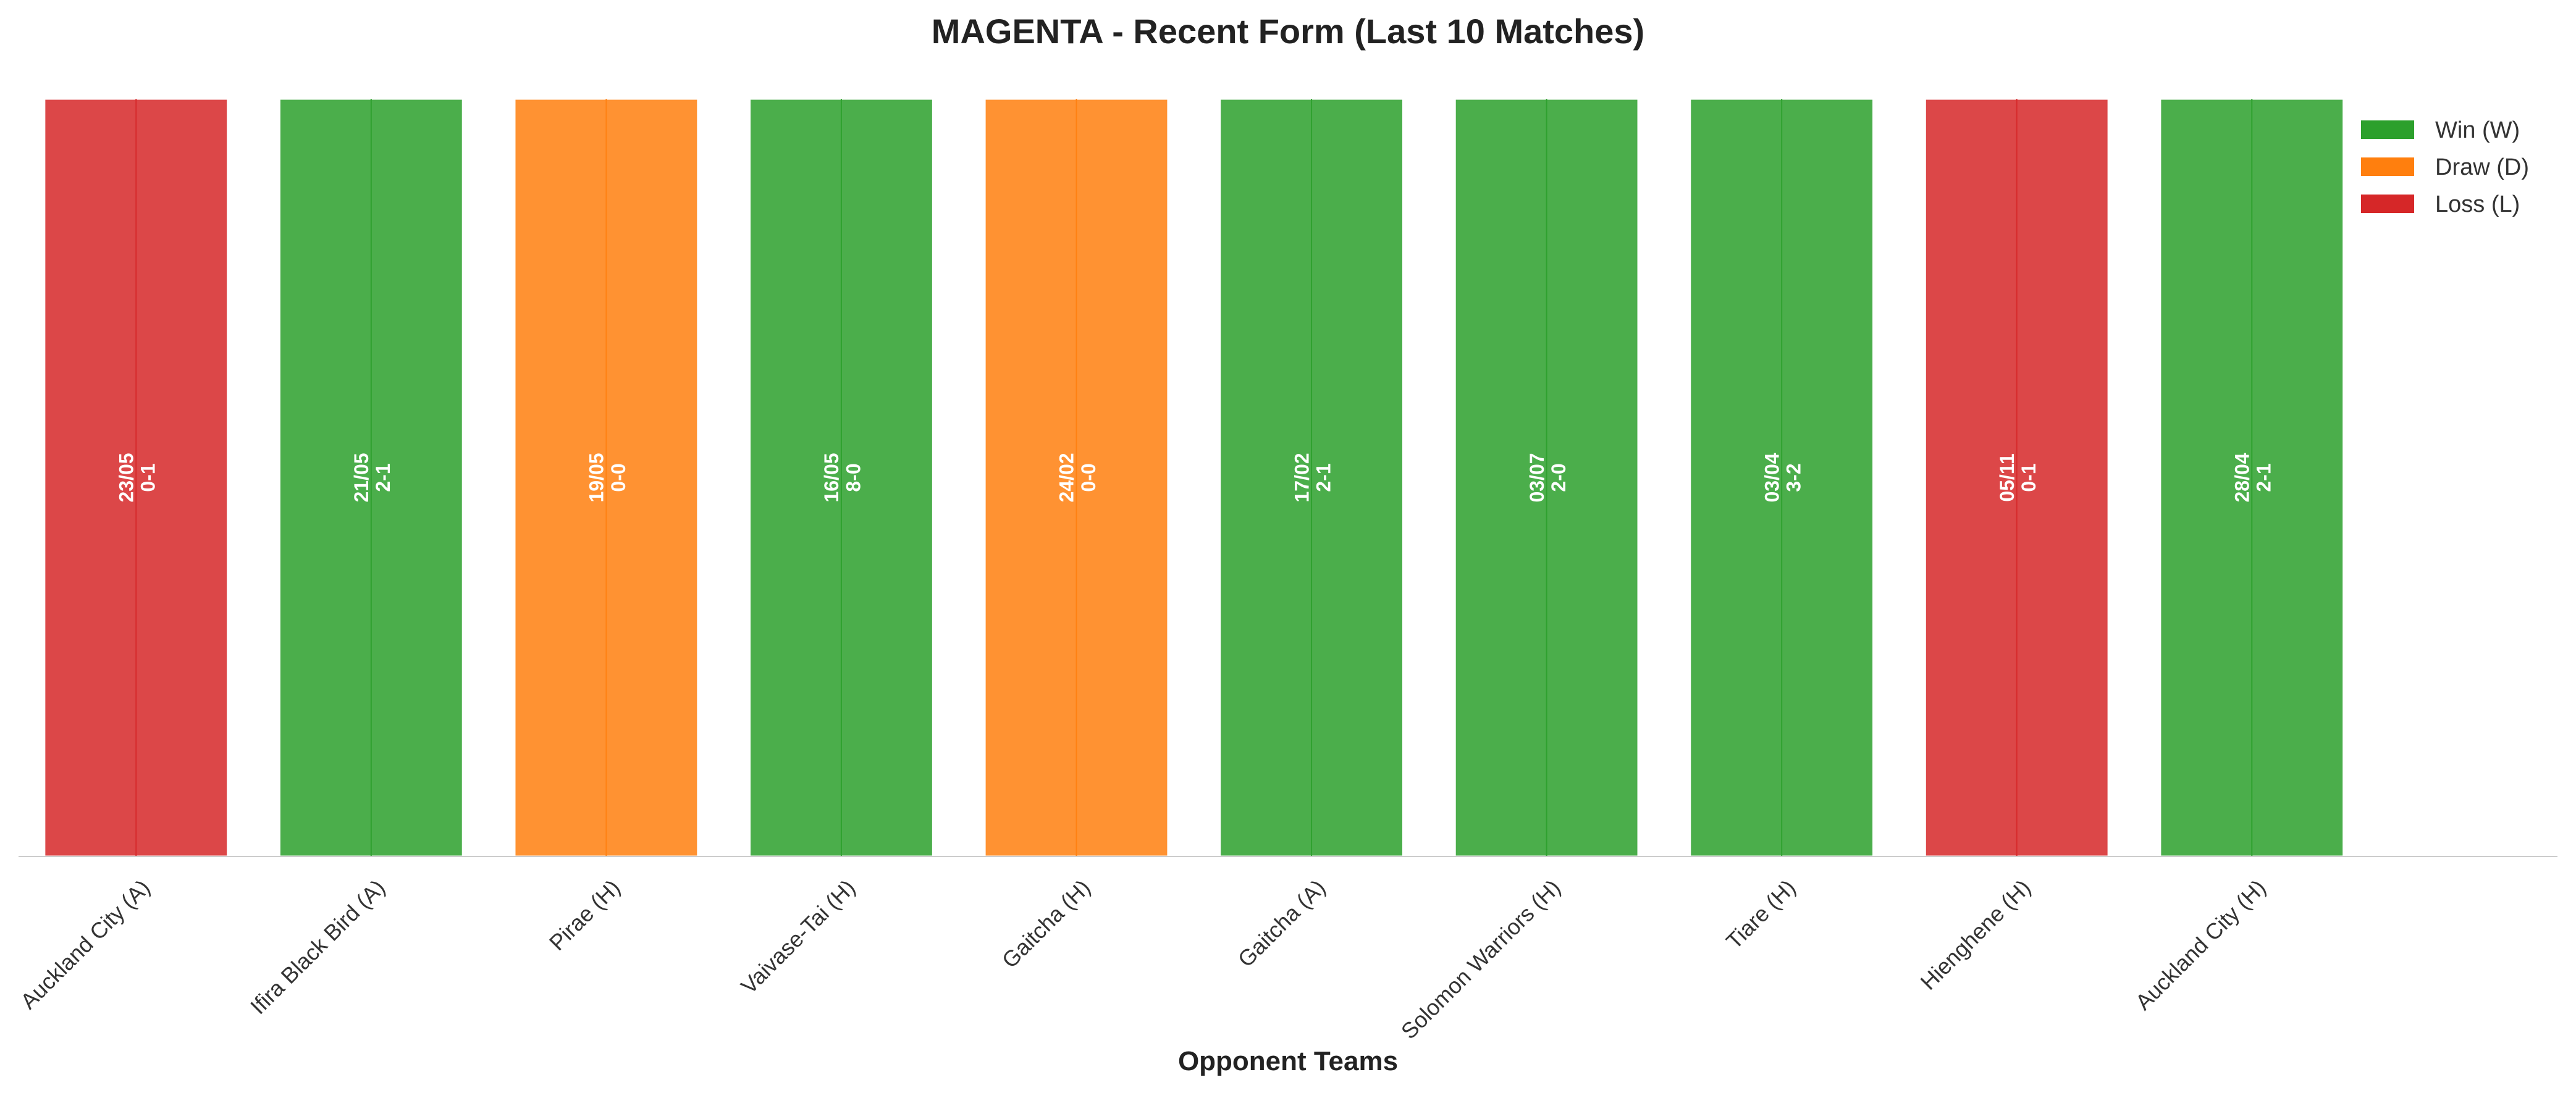  Describe the element at coordinates (607, 477) in the screenshot. I see `bar-label-2: 19/050-0` at that location.